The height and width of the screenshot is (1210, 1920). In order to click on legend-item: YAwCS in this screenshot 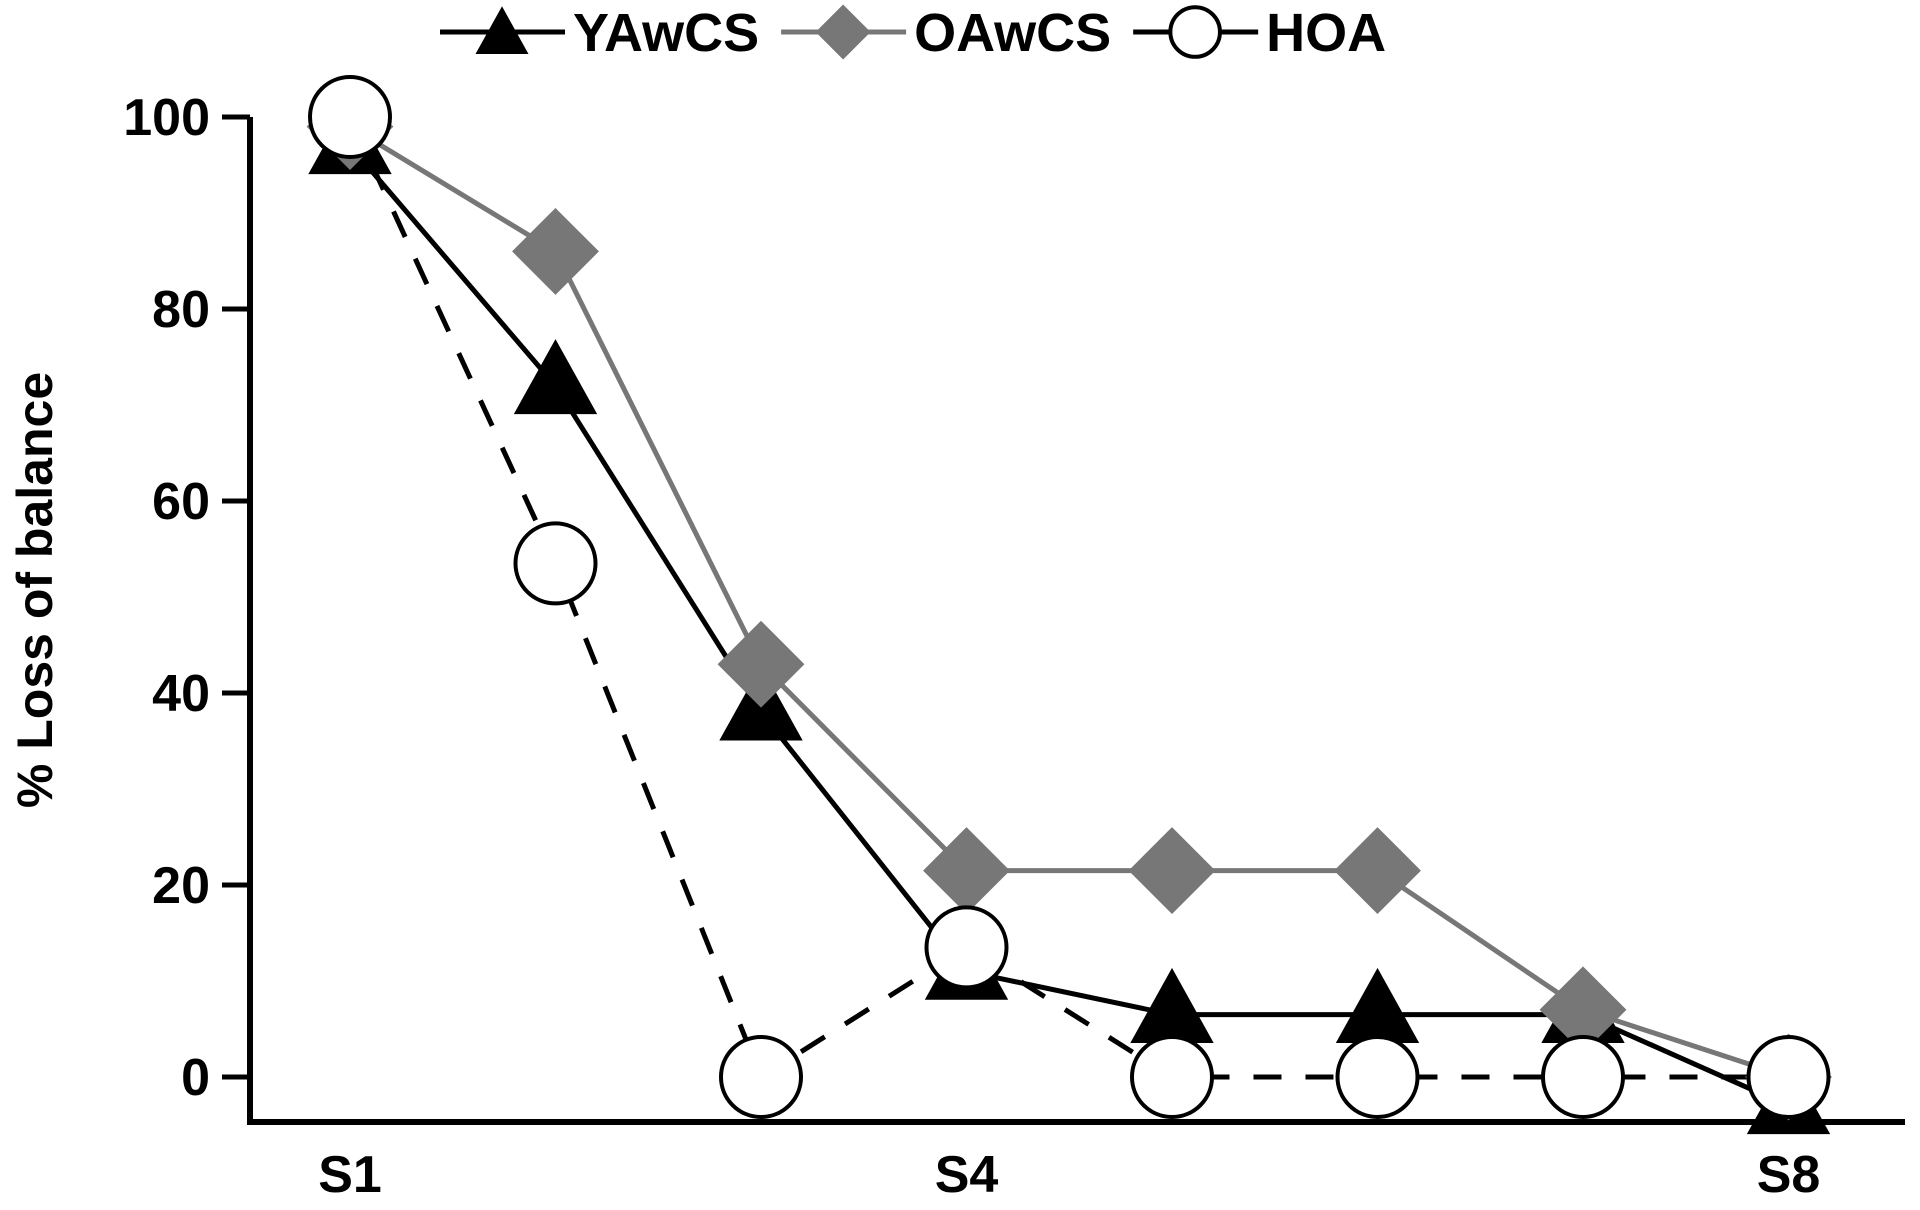, I will do `click(599, 33)`.